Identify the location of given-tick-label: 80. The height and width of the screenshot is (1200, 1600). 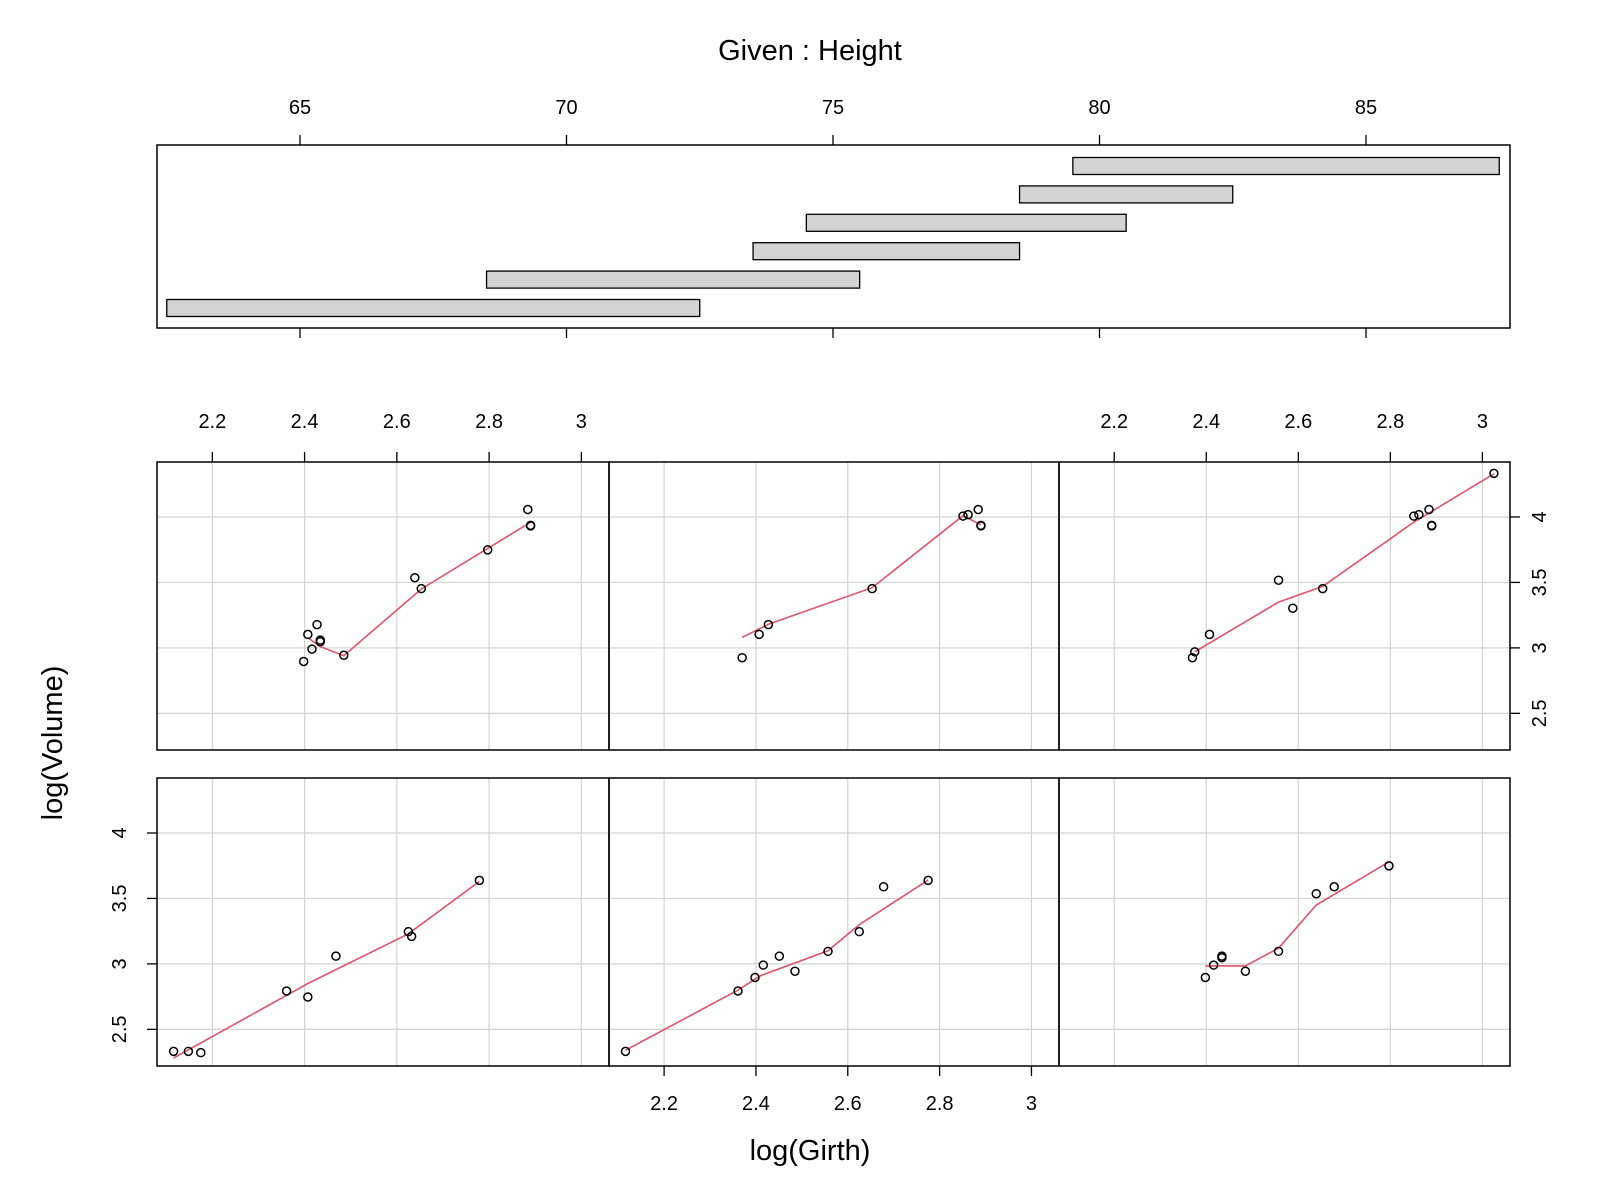
(1099, 108).